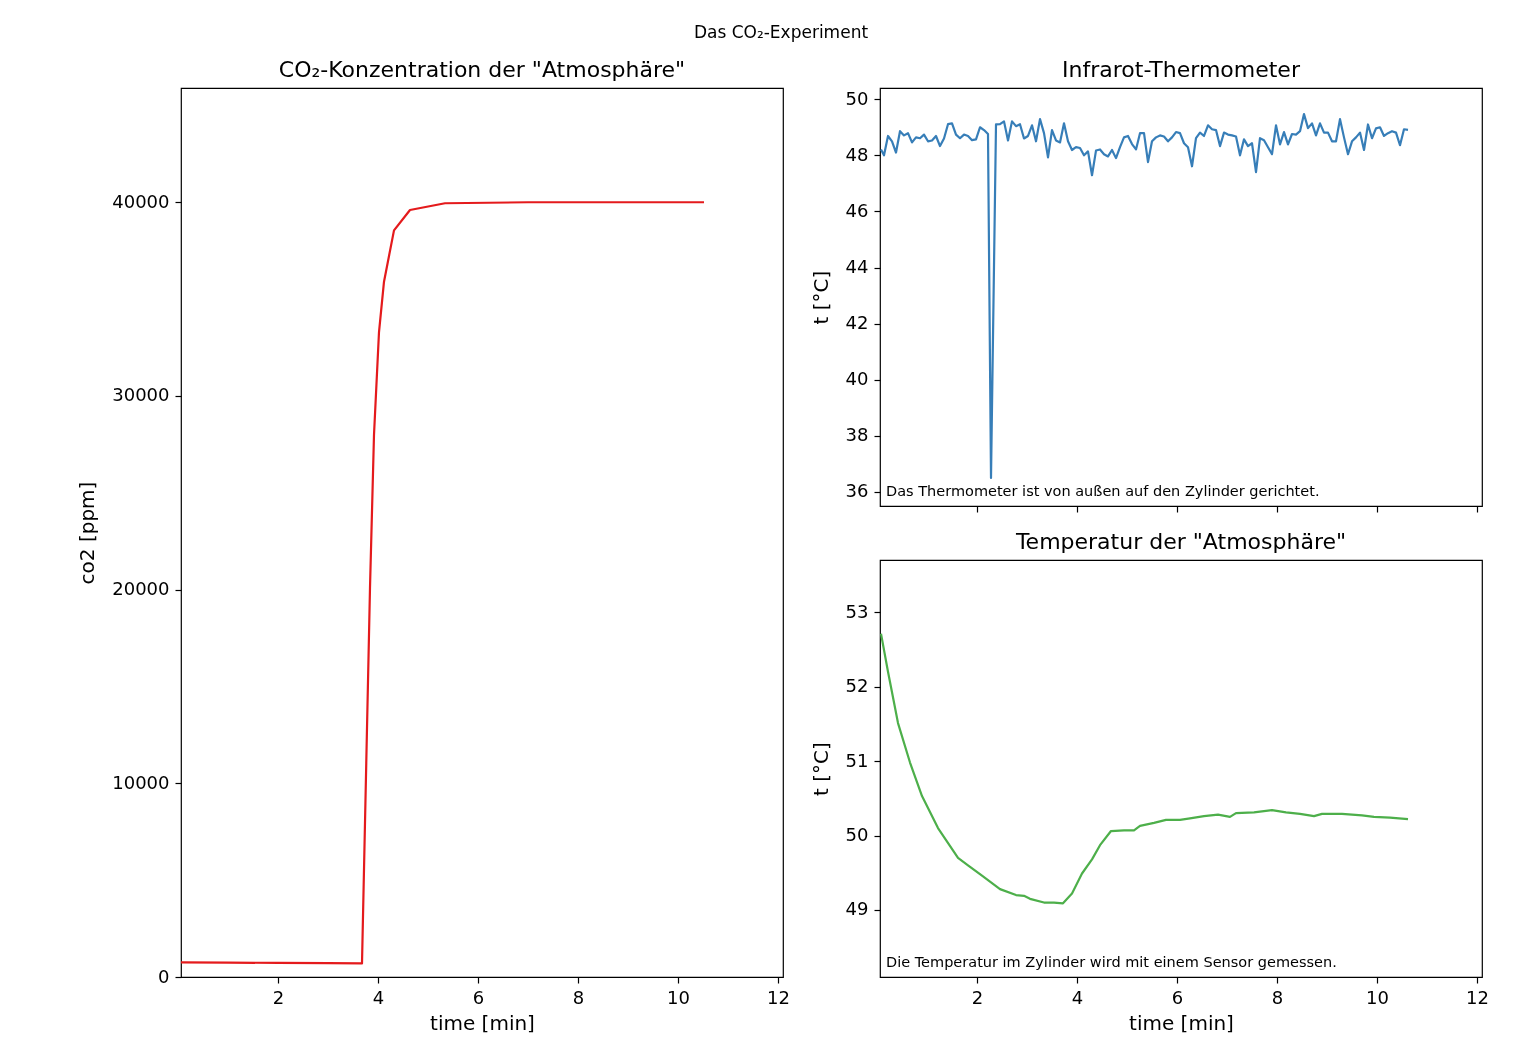  Describe the element at coordinates (857, 686) in the screenshot. I see `y-tick-label: 52` at that location.